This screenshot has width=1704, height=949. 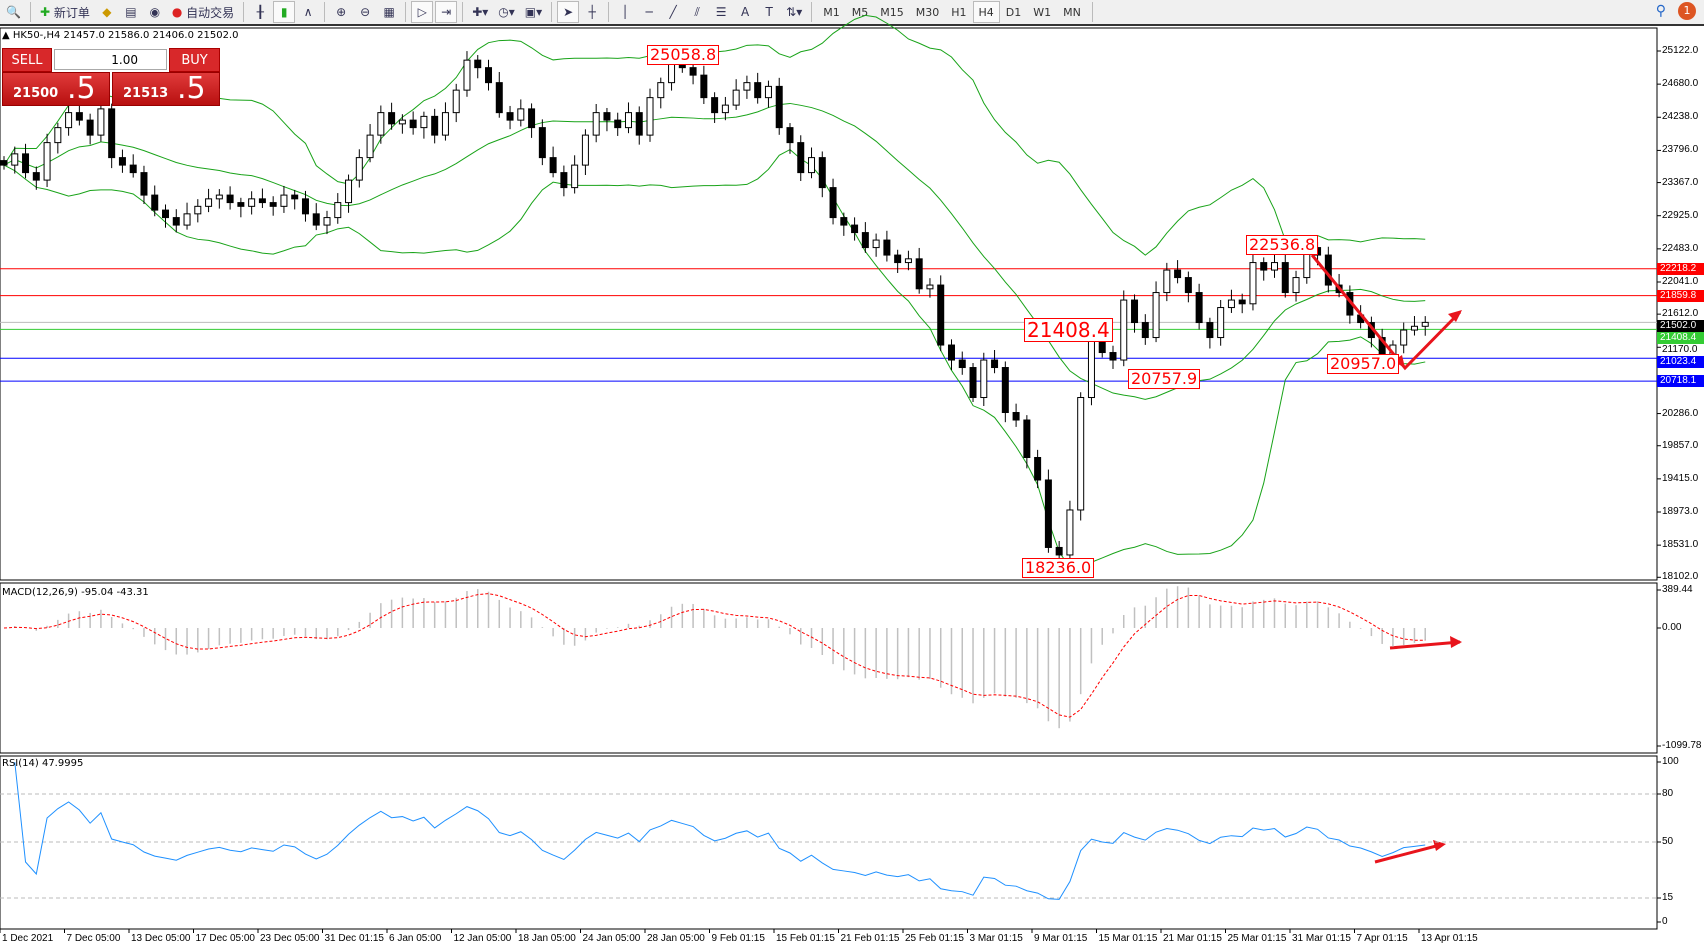 I want to click on sell-button: SELL, so click(x=27, y=60).